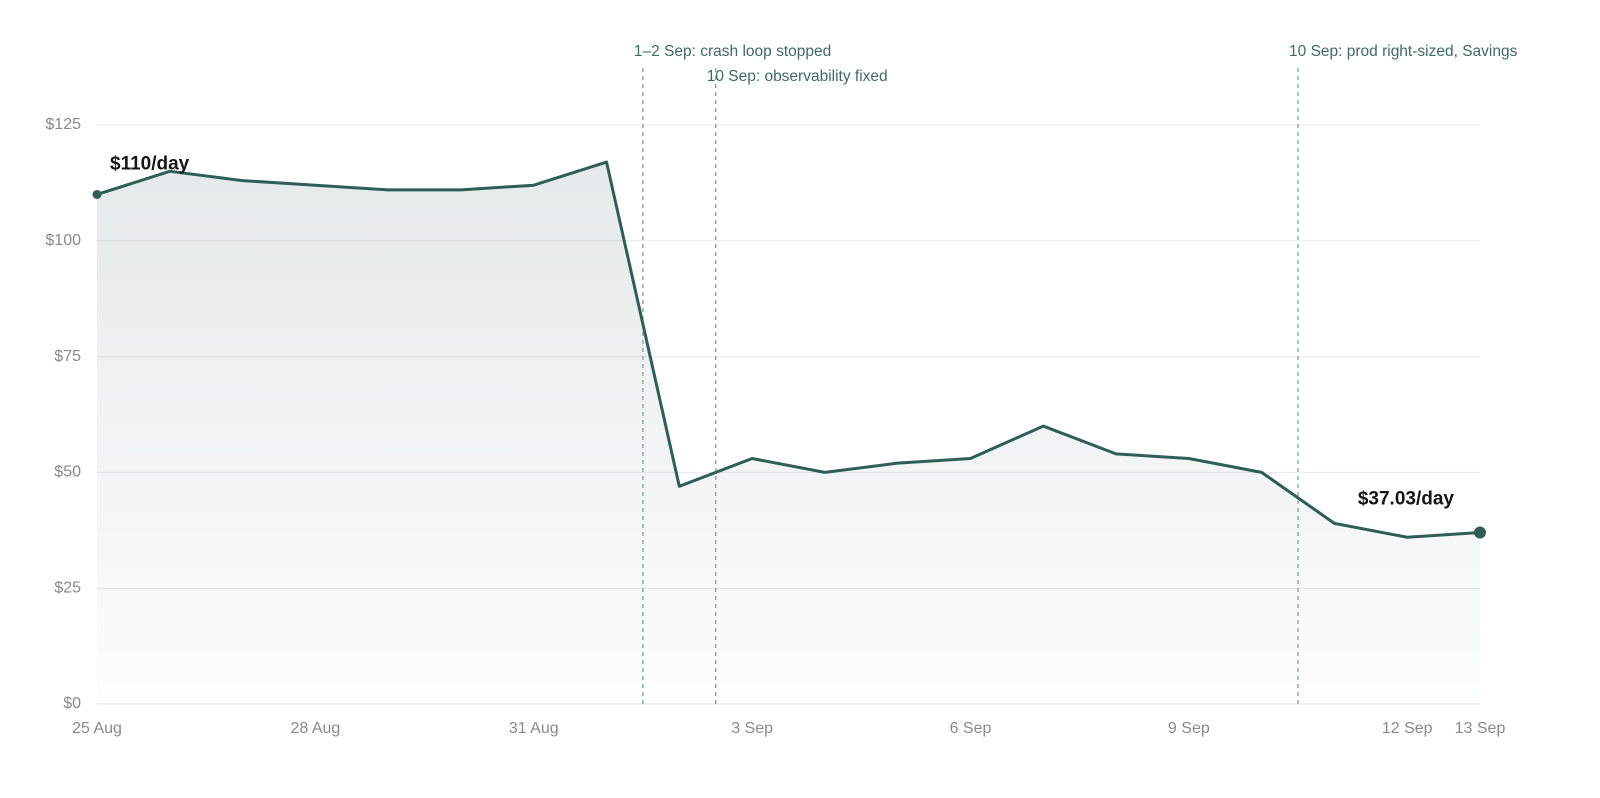 The image size is (1600, 798). I want to click on y-tick-label: $100, so click(63, 240).